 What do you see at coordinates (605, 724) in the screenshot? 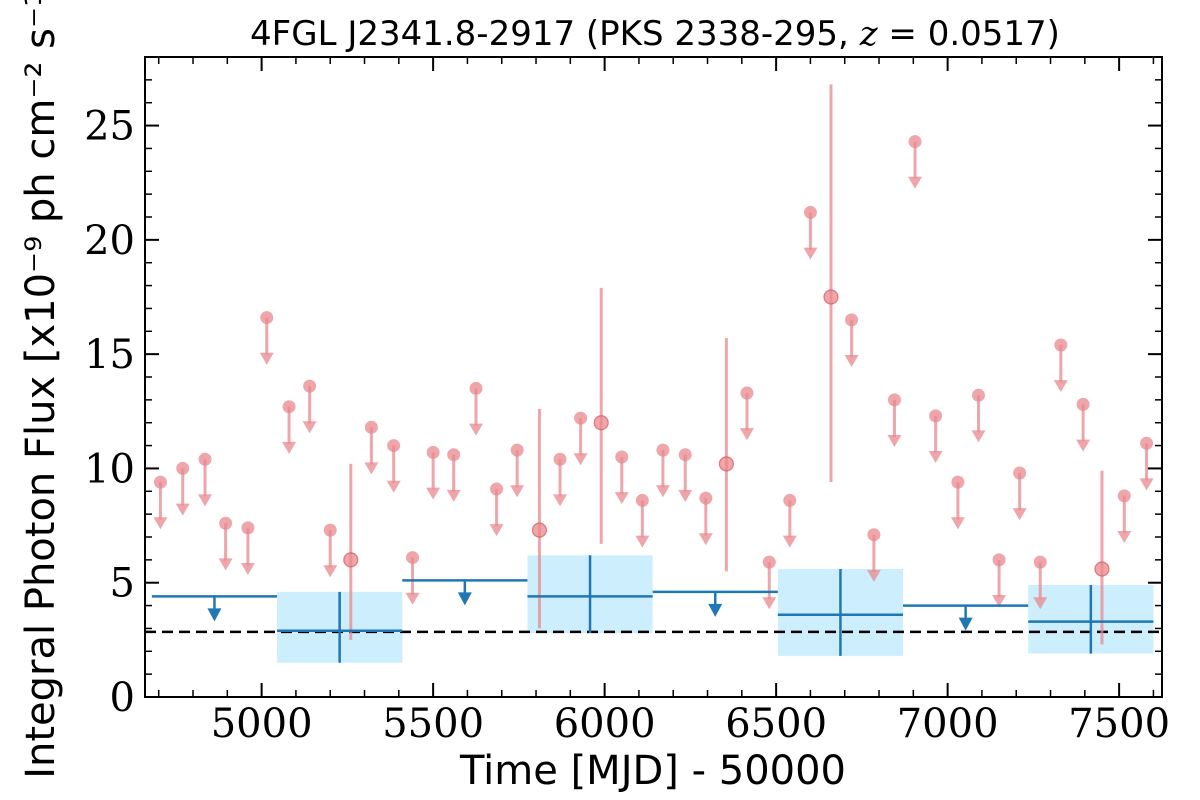
I see `x-tick-label: 6000` at bounding box center [605, 724].